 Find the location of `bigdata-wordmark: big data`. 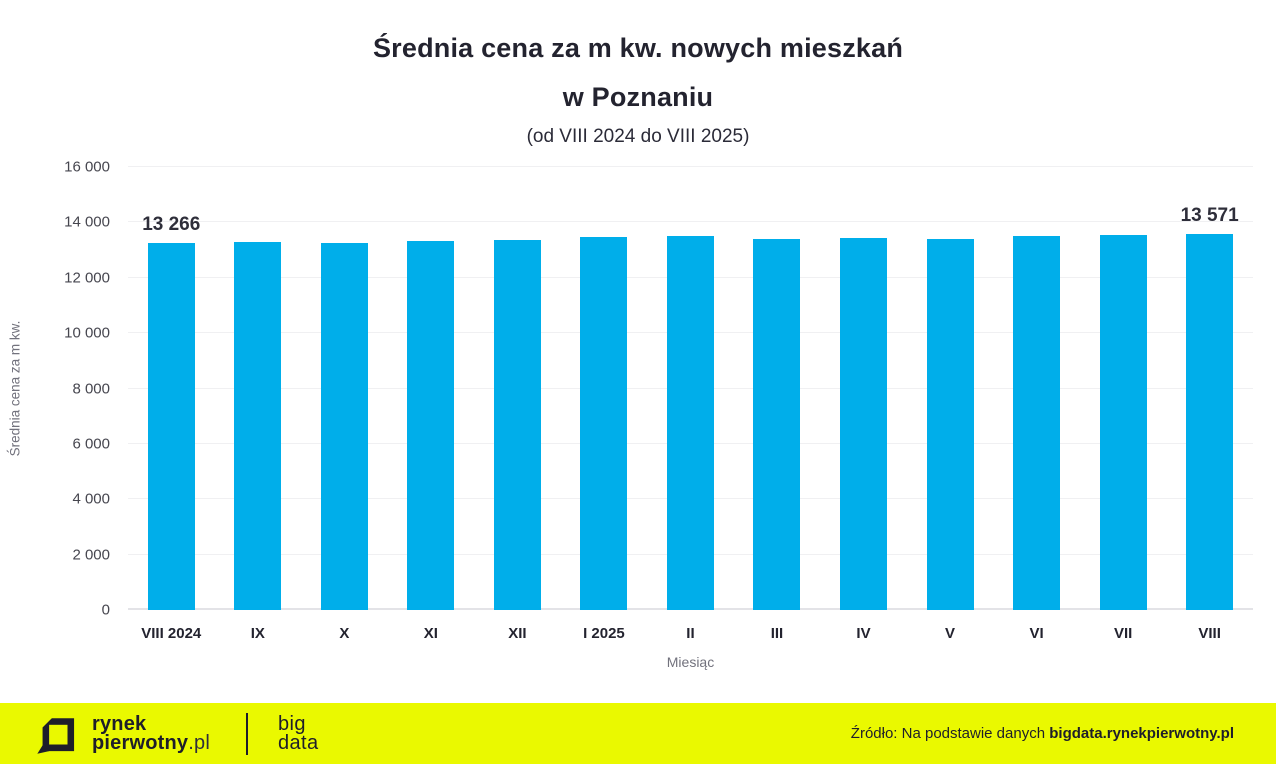

bigdata-wordmark: big data is located at coordinates (298, 733).